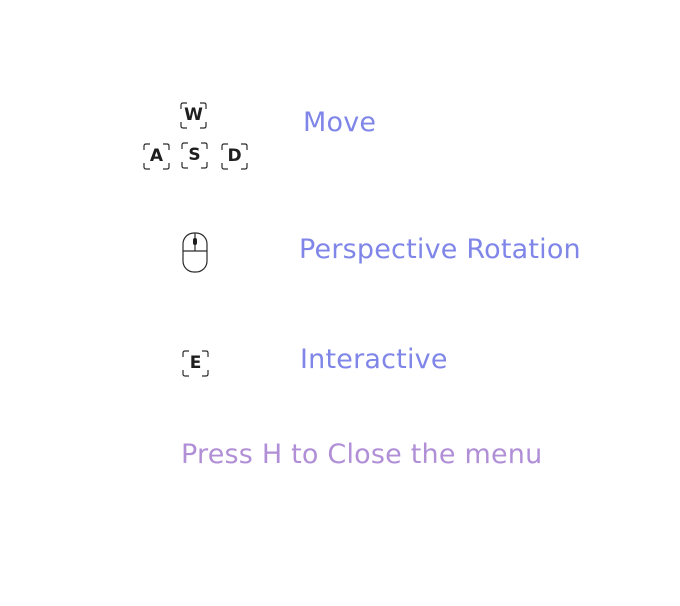 Image resolution: width=680 pixels, height=606 pixels. Describe the element at coordinates (374, 359) in the screenshot. I see `interactive-label: Interactive` at that location.